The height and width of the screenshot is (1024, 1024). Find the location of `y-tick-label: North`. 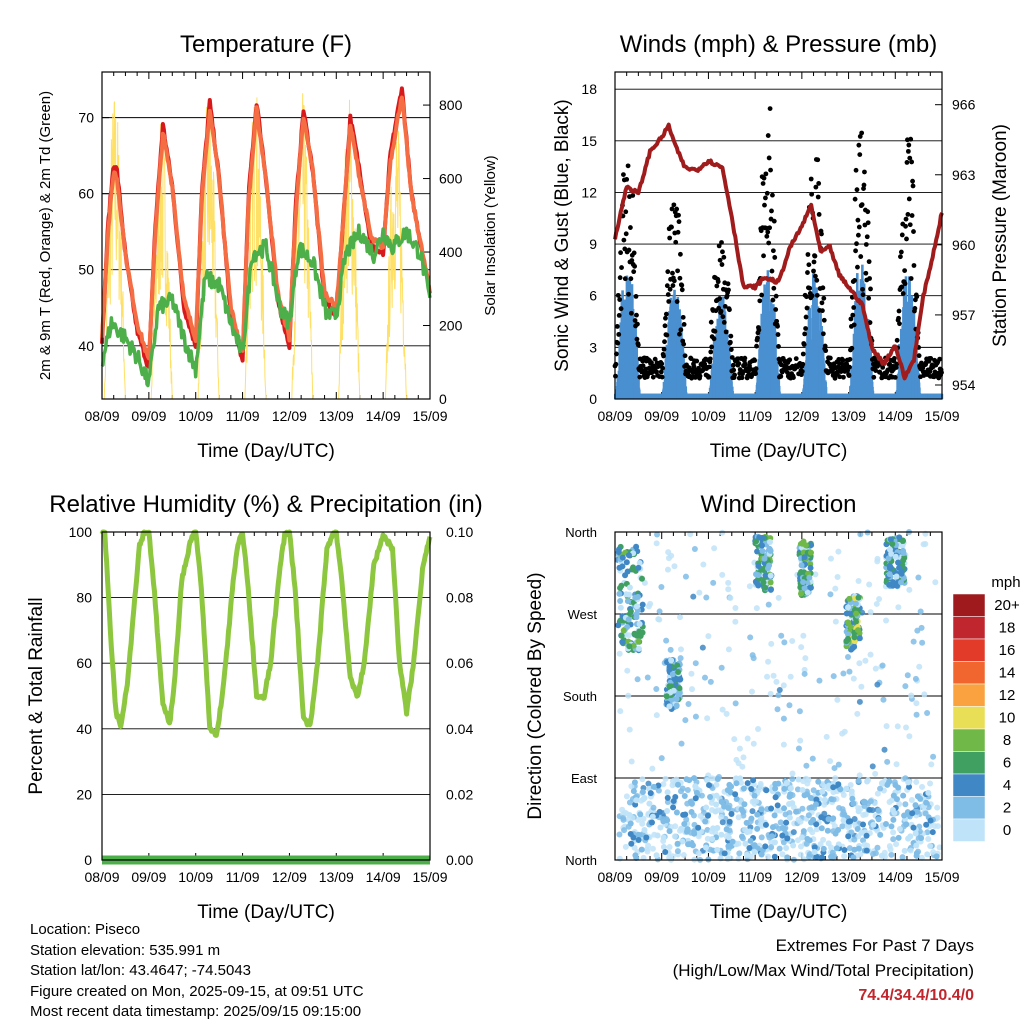

y-tick-label: North is located at coordinates (581, 532).